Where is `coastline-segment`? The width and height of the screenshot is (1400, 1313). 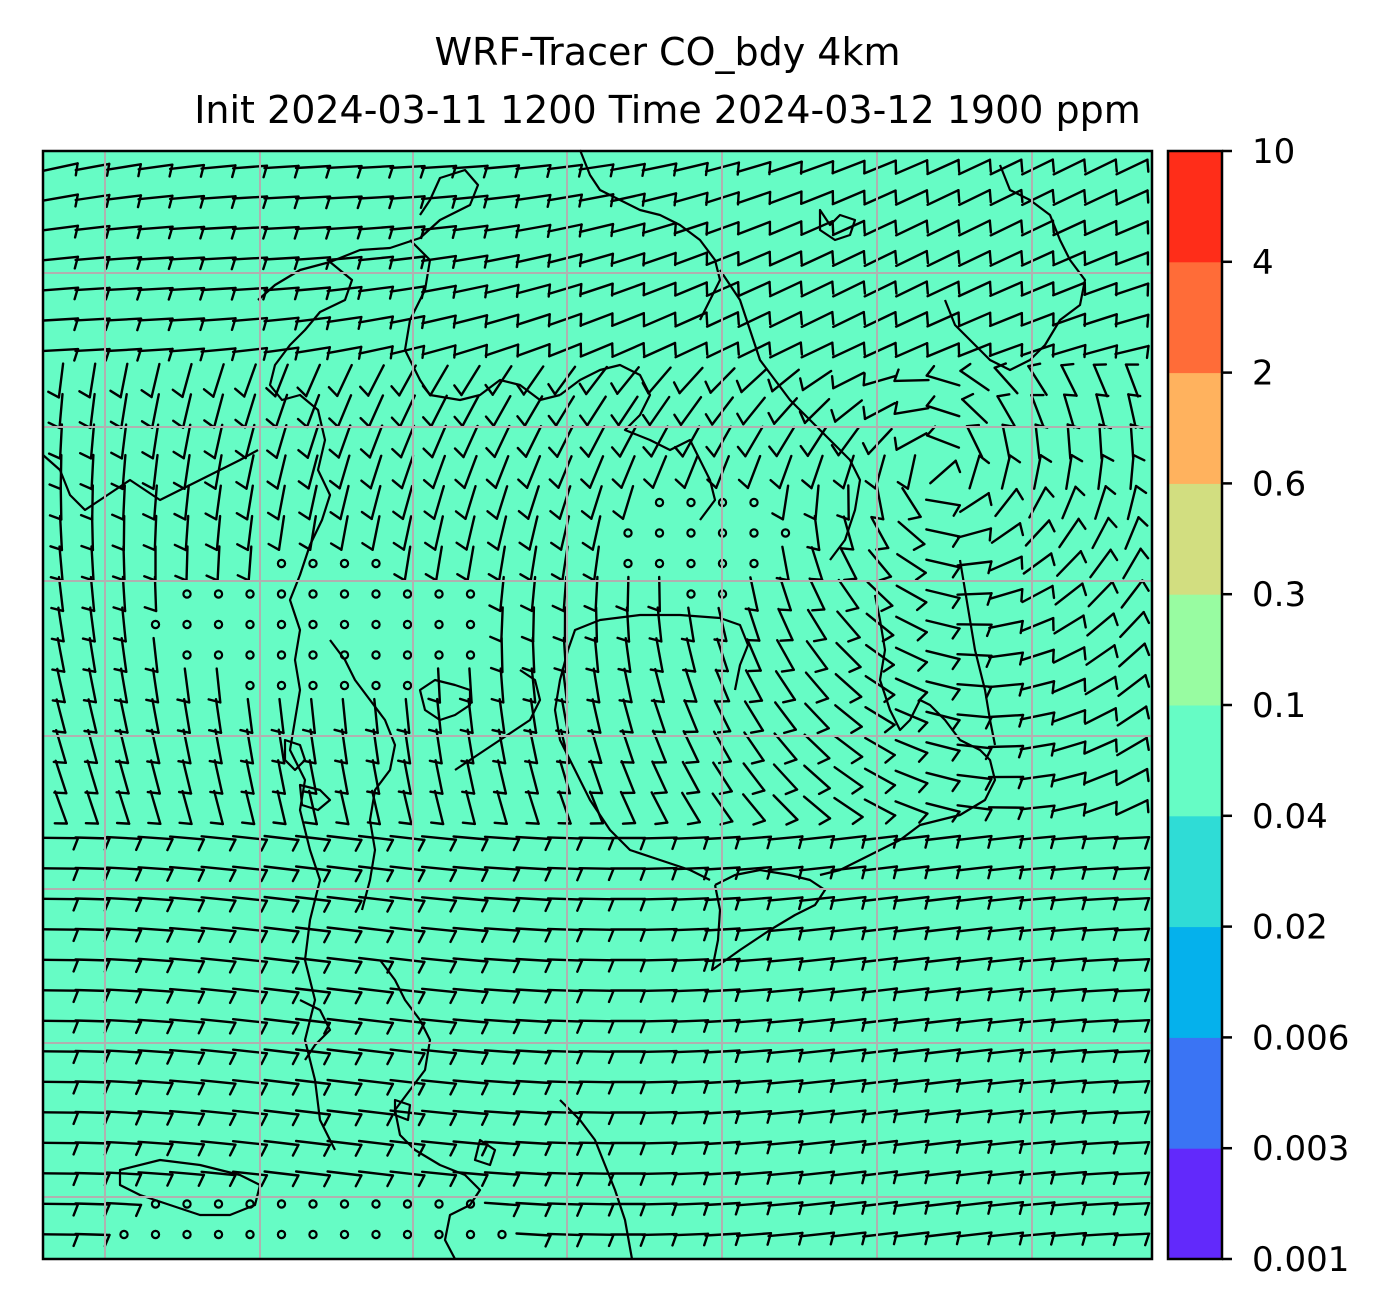 coastline-segment is located at coordinates (404, 216).